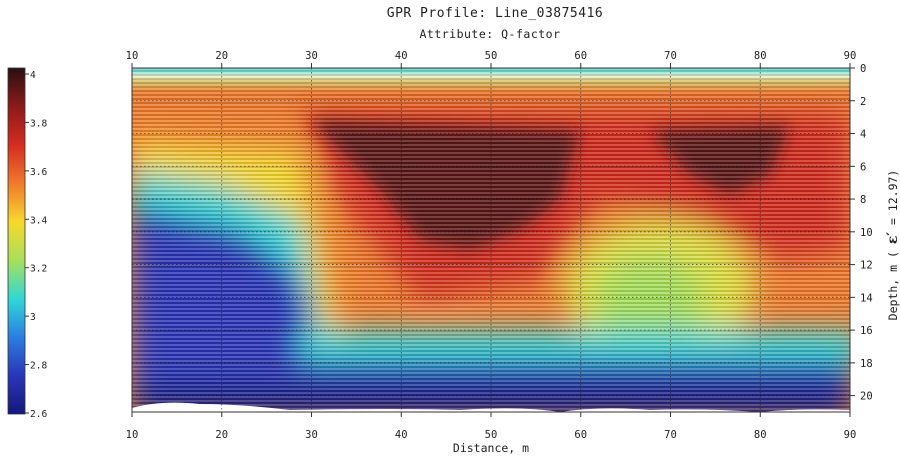  What do you see at coordinates (580, 435) in the screenshot?
I see `x-tick-label-bottom: 60` at bounding box center [580, 435].